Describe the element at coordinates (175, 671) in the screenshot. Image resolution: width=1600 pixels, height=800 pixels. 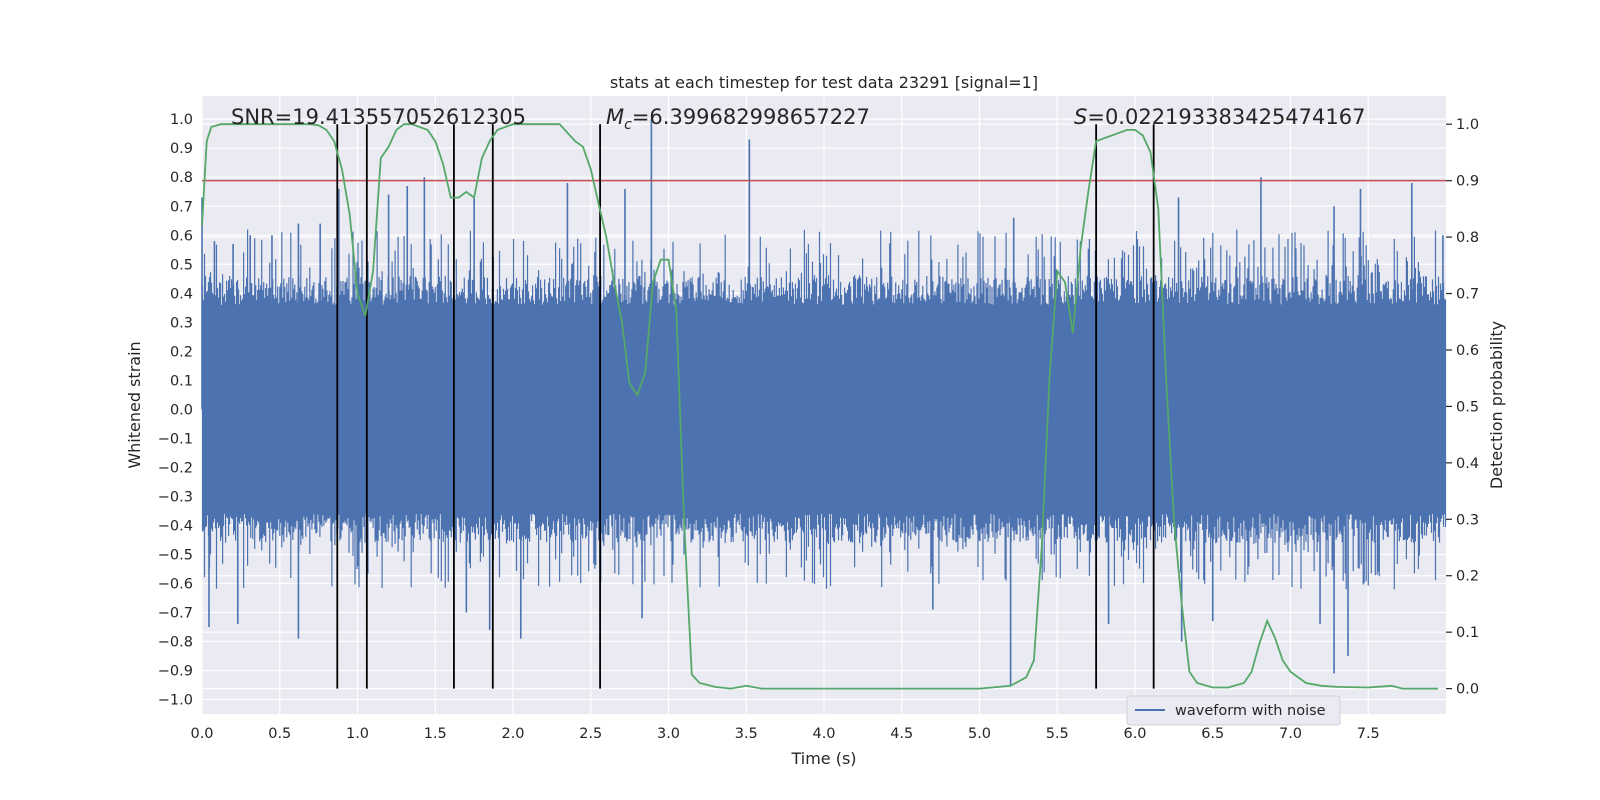
I see `y-tick-label: −0.9` at that location.